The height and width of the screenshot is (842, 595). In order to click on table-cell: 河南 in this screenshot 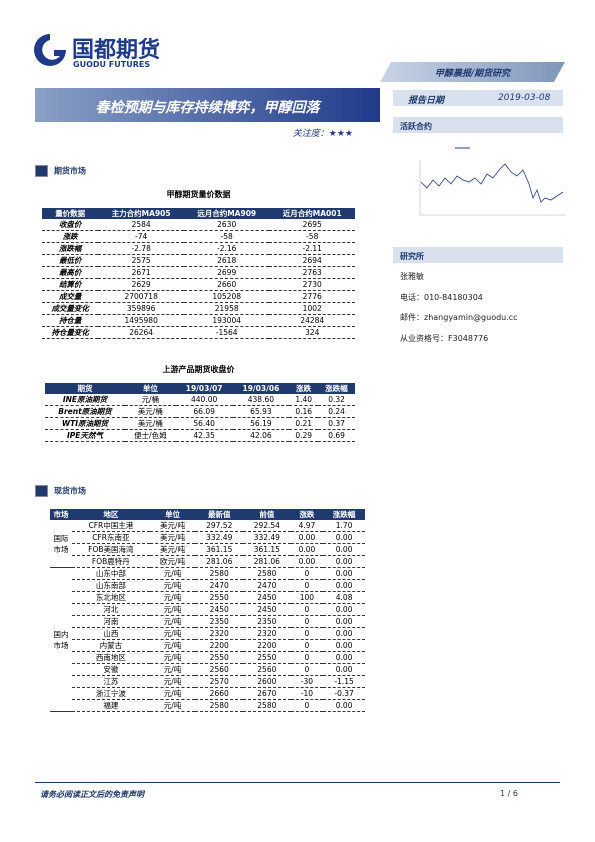, I will do `click(111, 621)`.